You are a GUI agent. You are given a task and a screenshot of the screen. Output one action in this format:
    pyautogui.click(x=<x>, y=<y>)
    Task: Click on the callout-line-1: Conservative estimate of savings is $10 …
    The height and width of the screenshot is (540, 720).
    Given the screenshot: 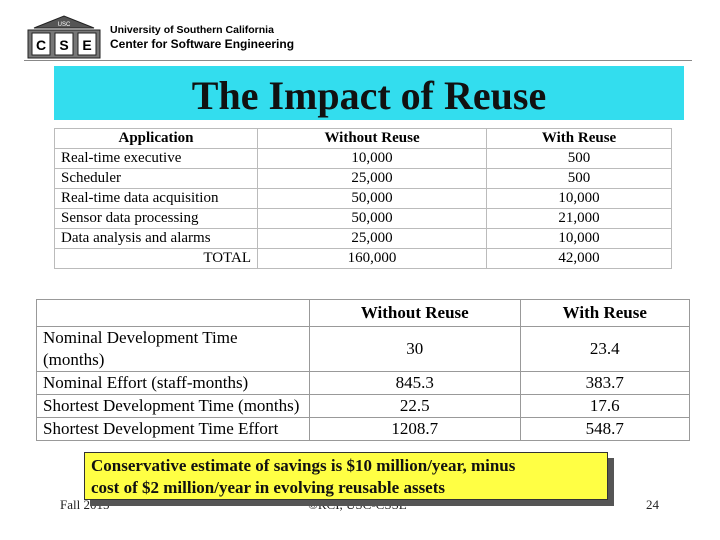 What is the action you would take?
    pyautogui.click(x=303, y=465)
    